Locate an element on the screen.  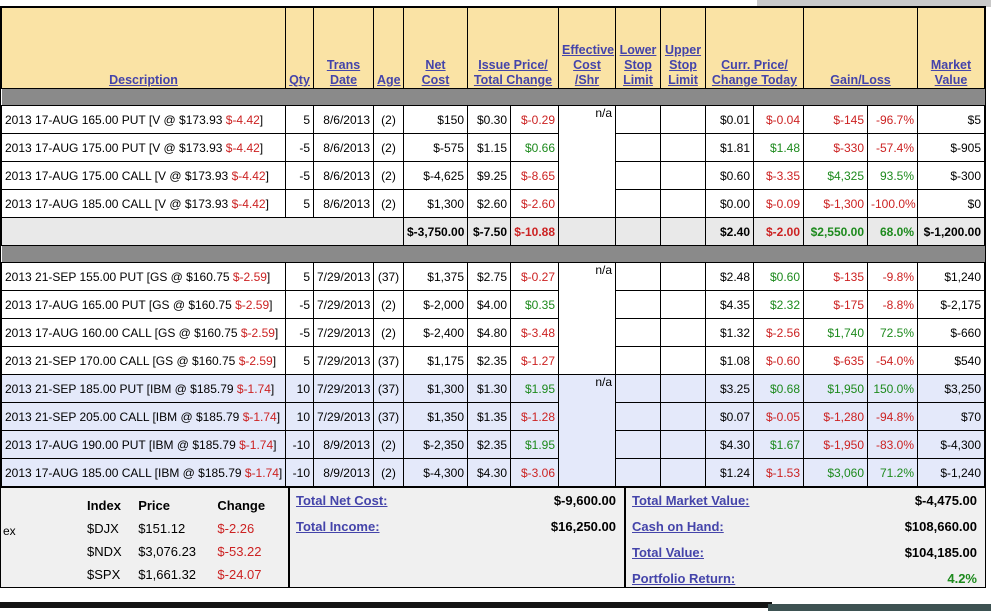
cell-gain: $-1,300 is located at coordinates (836, 203).